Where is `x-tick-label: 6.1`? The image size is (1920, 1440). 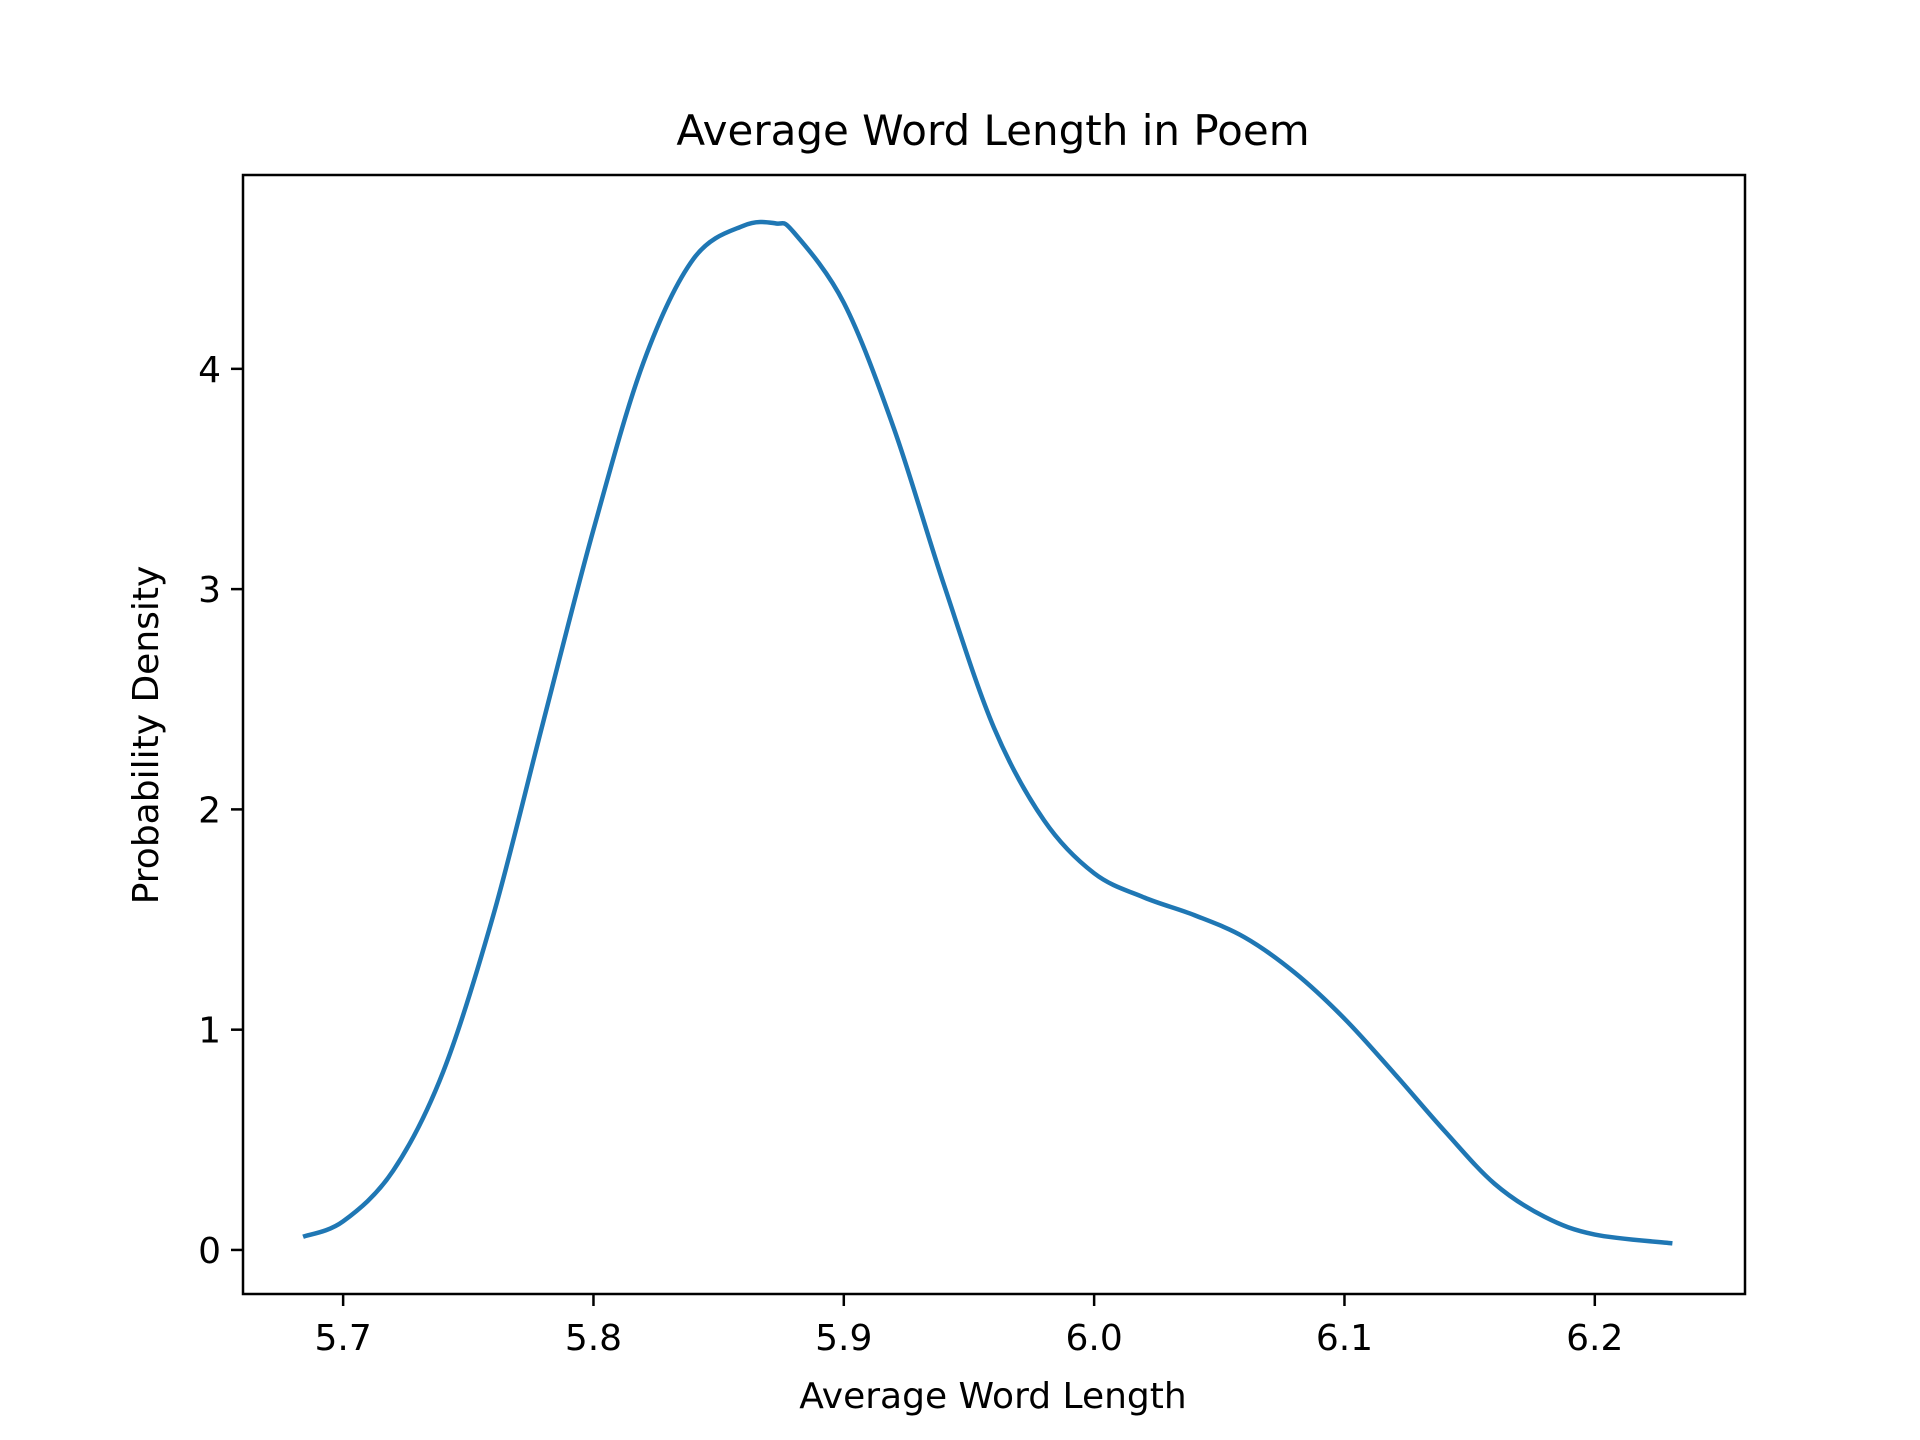
x-tick-label: 6.1 is located at coordinates (1344, 1338).